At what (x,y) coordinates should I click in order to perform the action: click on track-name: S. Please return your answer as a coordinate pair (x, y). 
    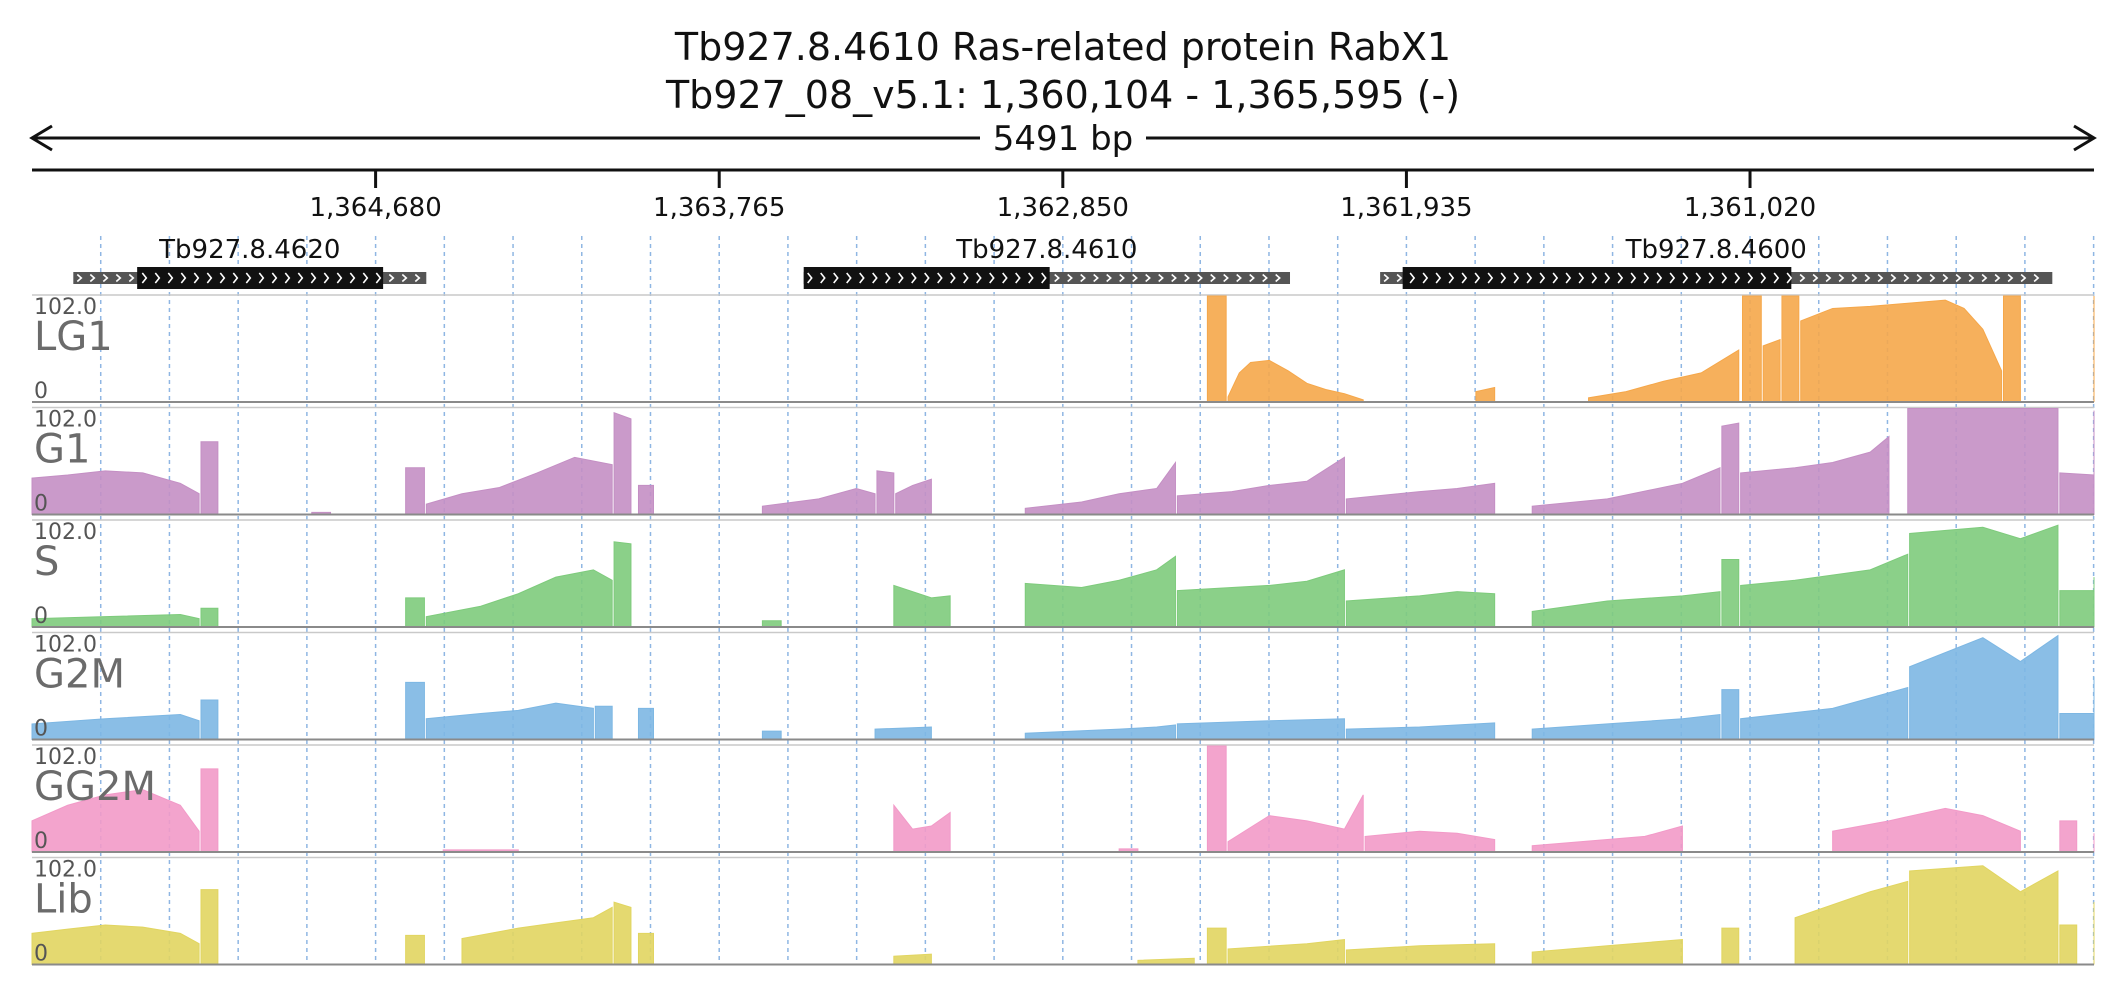
    Looking at the image, I should click on (46, 562).